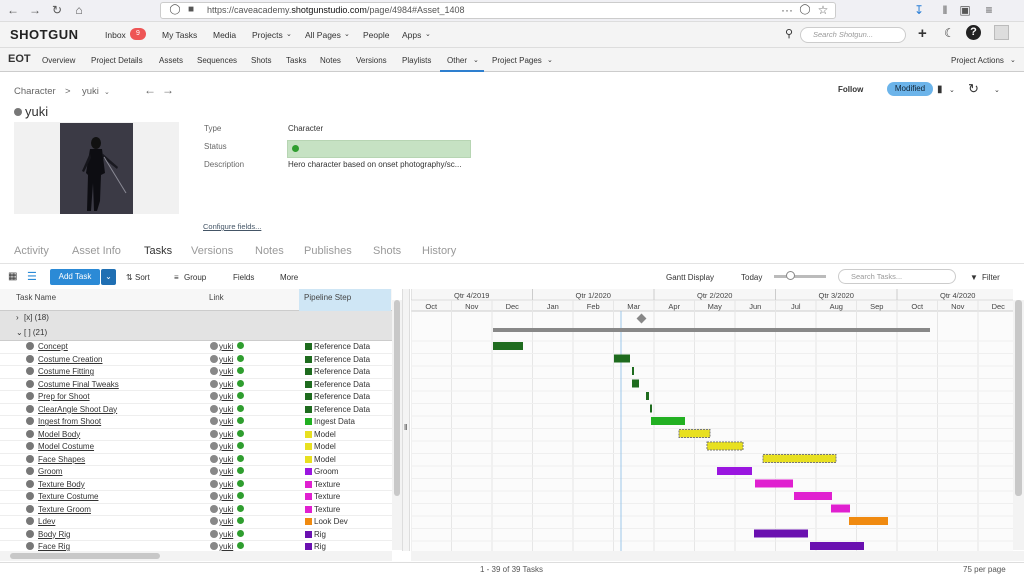 Image resolution: width=1024 pixels, height=576 pixels. Describe the element at coordinates (225, 35) in the screenshot. I see `nav-media: Media` at that location.